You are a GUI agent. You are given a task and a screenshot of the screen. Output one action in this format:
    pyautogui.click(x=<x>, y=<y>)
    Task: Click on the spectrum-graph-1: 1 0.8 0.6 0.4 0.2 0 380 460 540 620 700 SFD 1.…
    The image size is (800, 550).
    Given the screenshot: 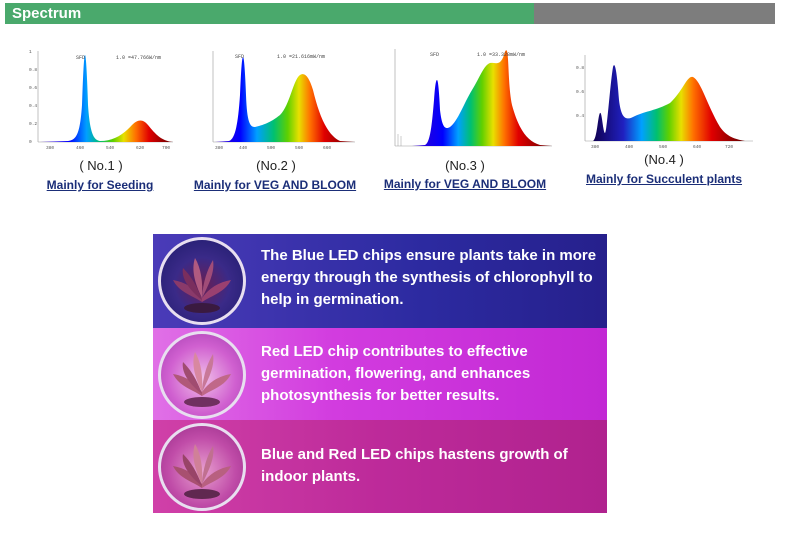 What is the action you would take?
    pyautogui.click(x=101, y=100)
    